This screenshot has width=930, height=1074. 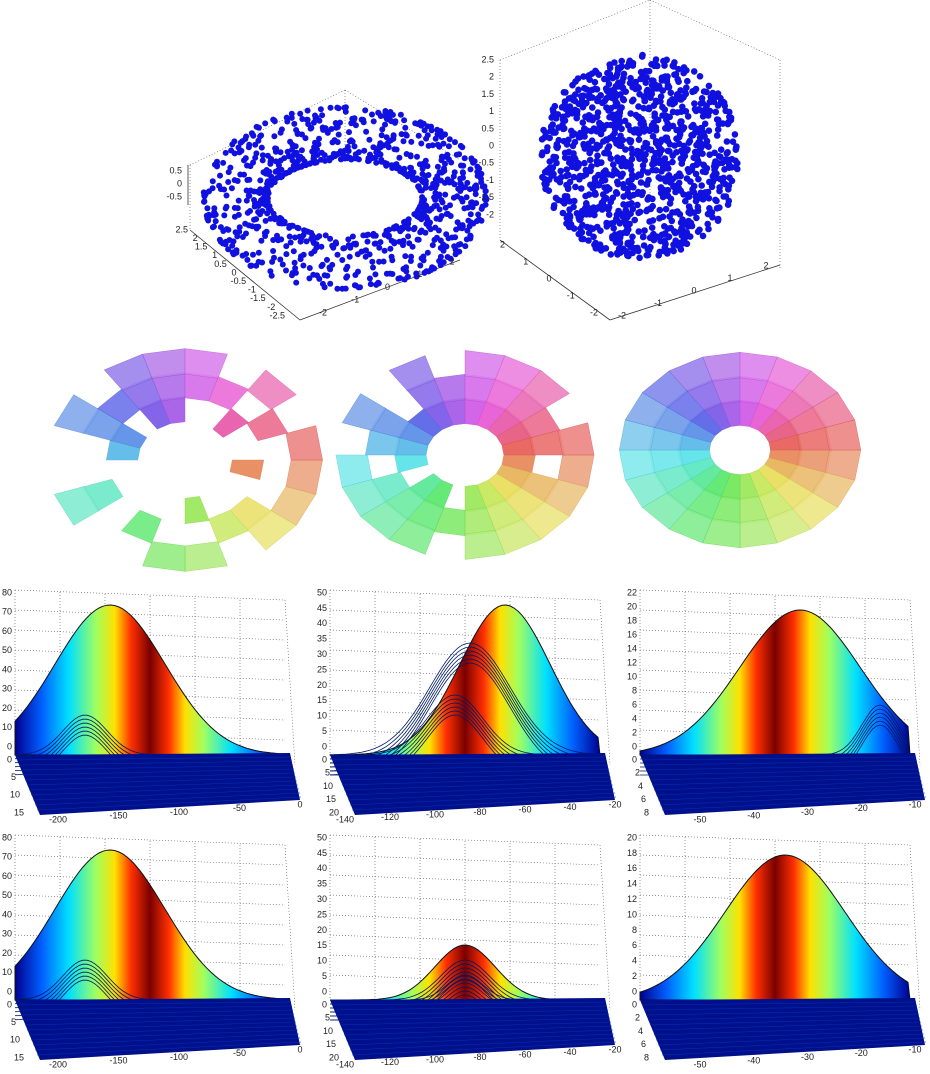 What do you see at coordinates (435, 814) in the screenshot?
I see `tick-label: -100` at bounding box center [435, 814].